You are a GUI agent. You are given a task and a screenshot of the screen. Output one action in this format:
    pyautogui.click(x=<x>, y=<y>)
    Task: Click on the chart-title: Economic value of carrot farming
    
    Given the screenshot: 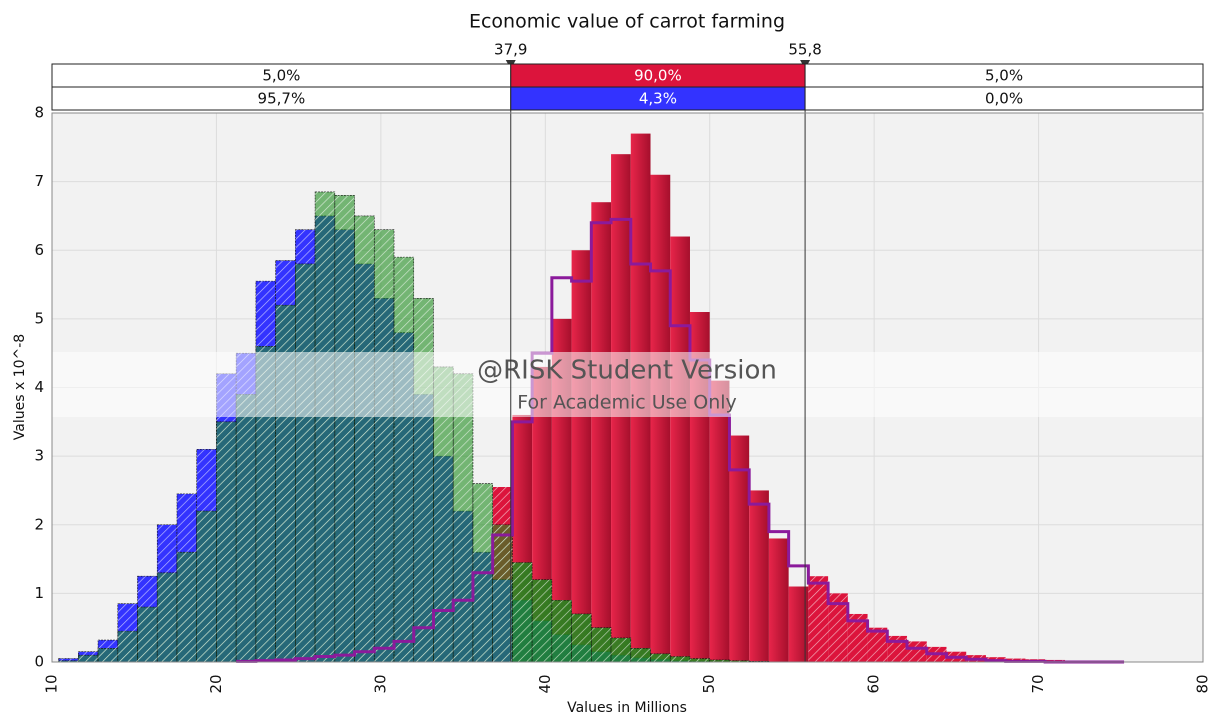 What is the action you would take?
    pyautogui.click(x=627, y=22)
    